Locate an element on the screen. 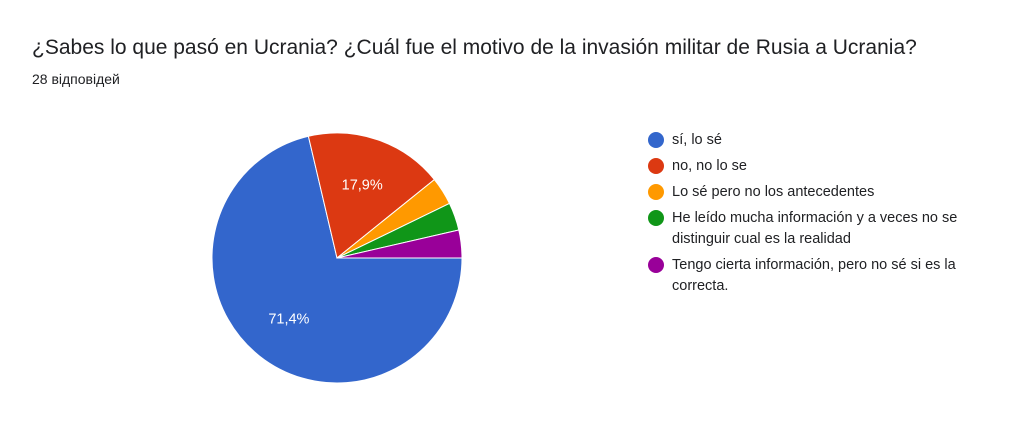 Image resolution: width=1024 pixels, height=431 pixels. pie-slice-si-lo-se is located at coordinates (337, 259).